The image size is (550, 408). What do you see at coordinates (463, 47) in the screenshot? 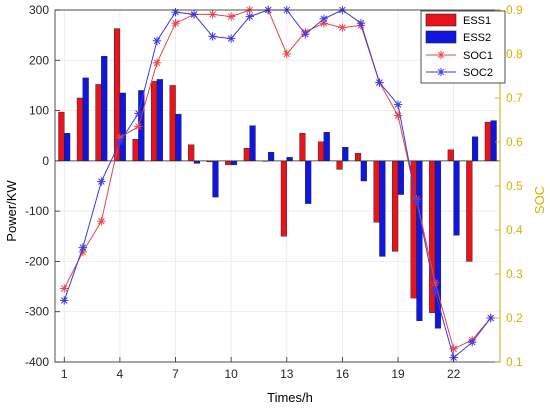
I see `legend: ESS1 ESS2 SOC1 SOC2` at bounding box center [463, 47].